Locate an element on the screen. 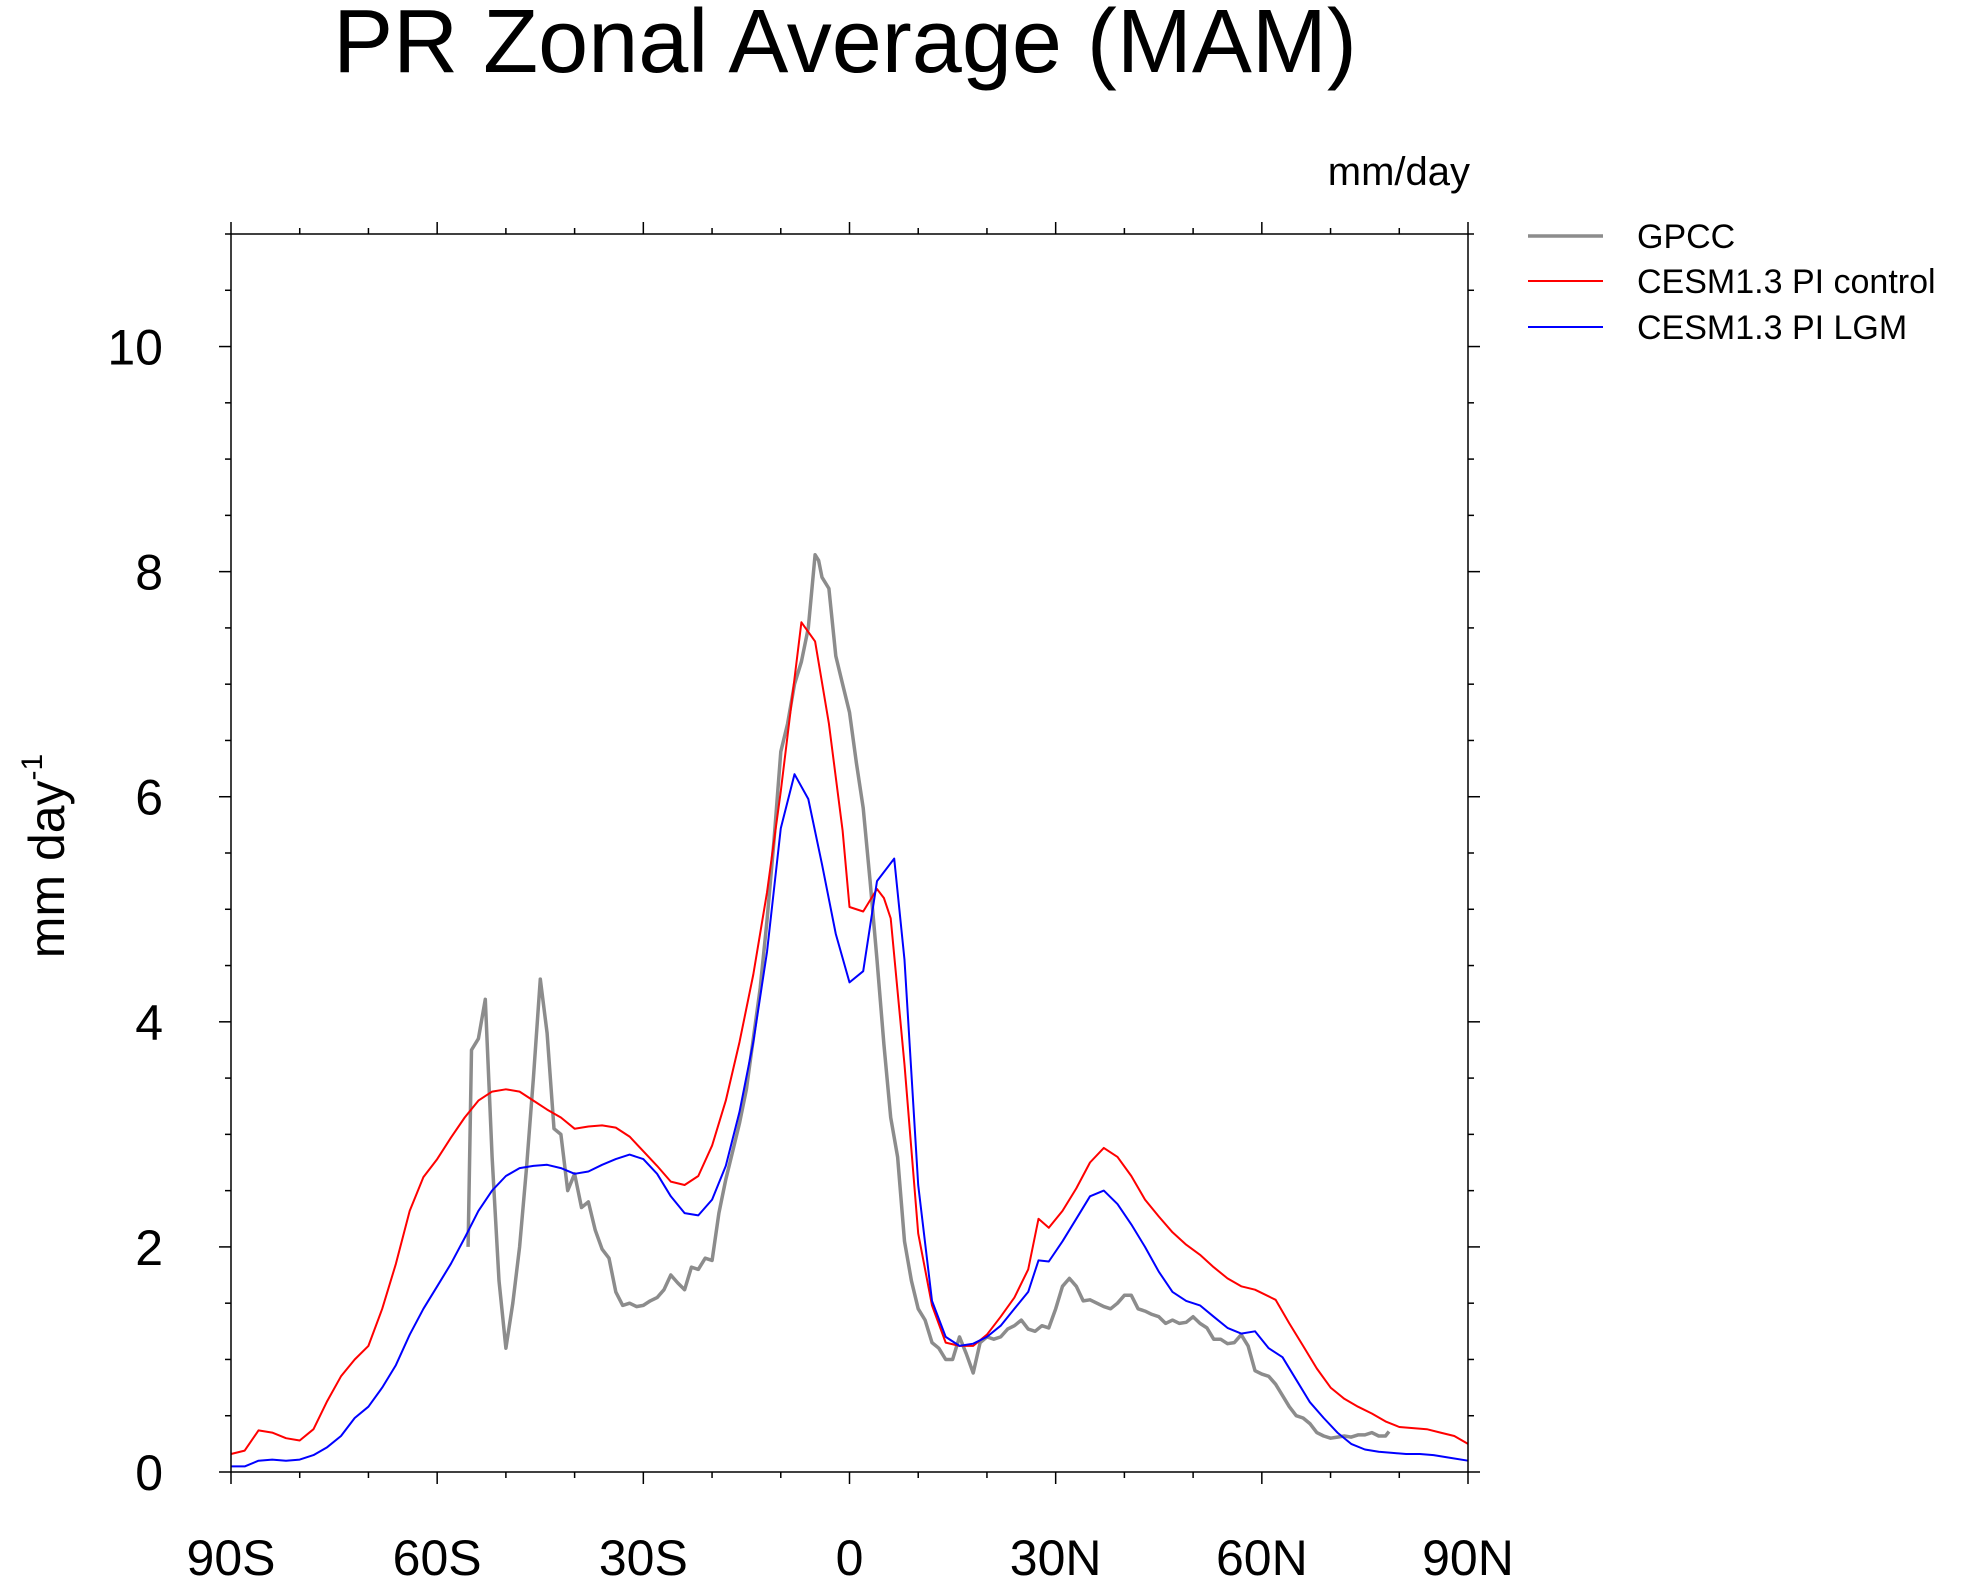 This screenshot has height=1595, width=1967. chart-title: PR Zonal Average (MAM) is located at coordinates (845, 46).